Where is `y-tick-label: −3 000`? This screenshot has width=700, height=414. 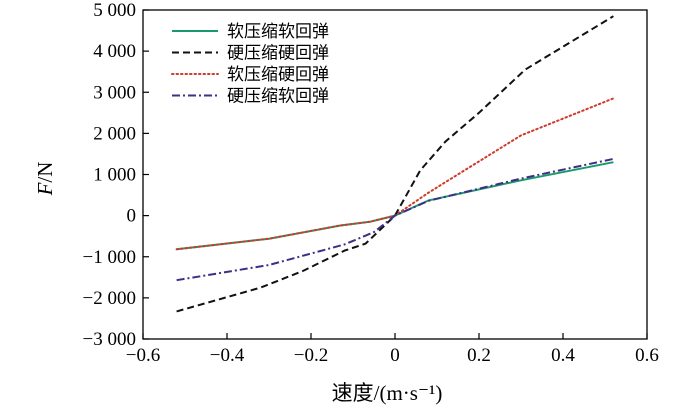
y-tick-label: −3 000 is located at coordinates (109, 339).